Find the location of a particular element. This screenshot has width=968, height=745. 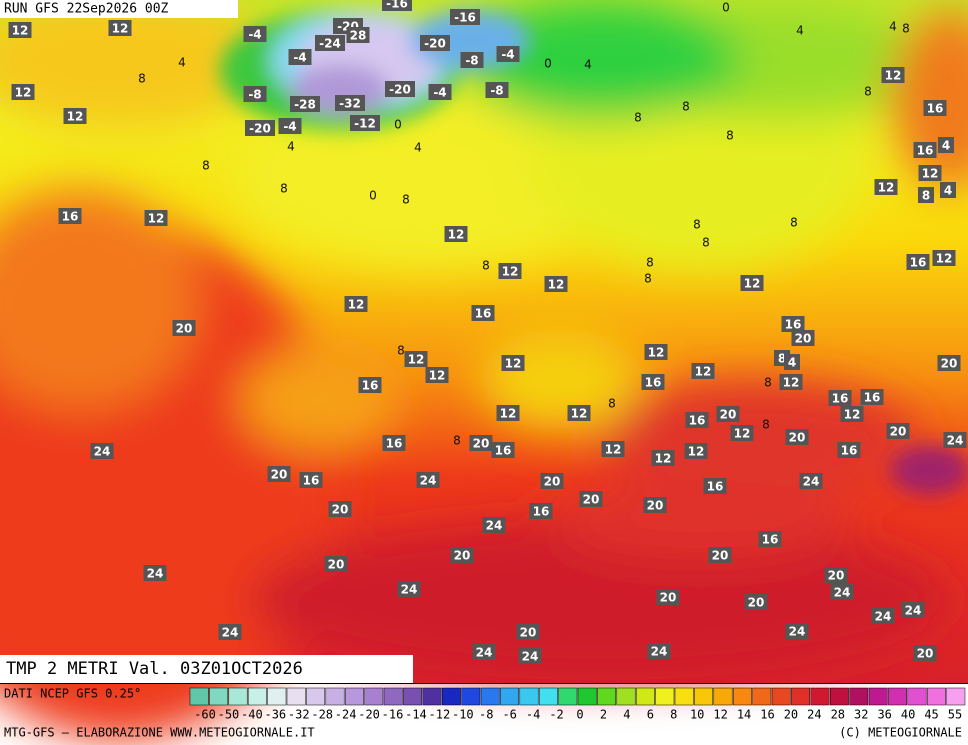

scale-tick-label: 4 is located at coordinates (626, 715).